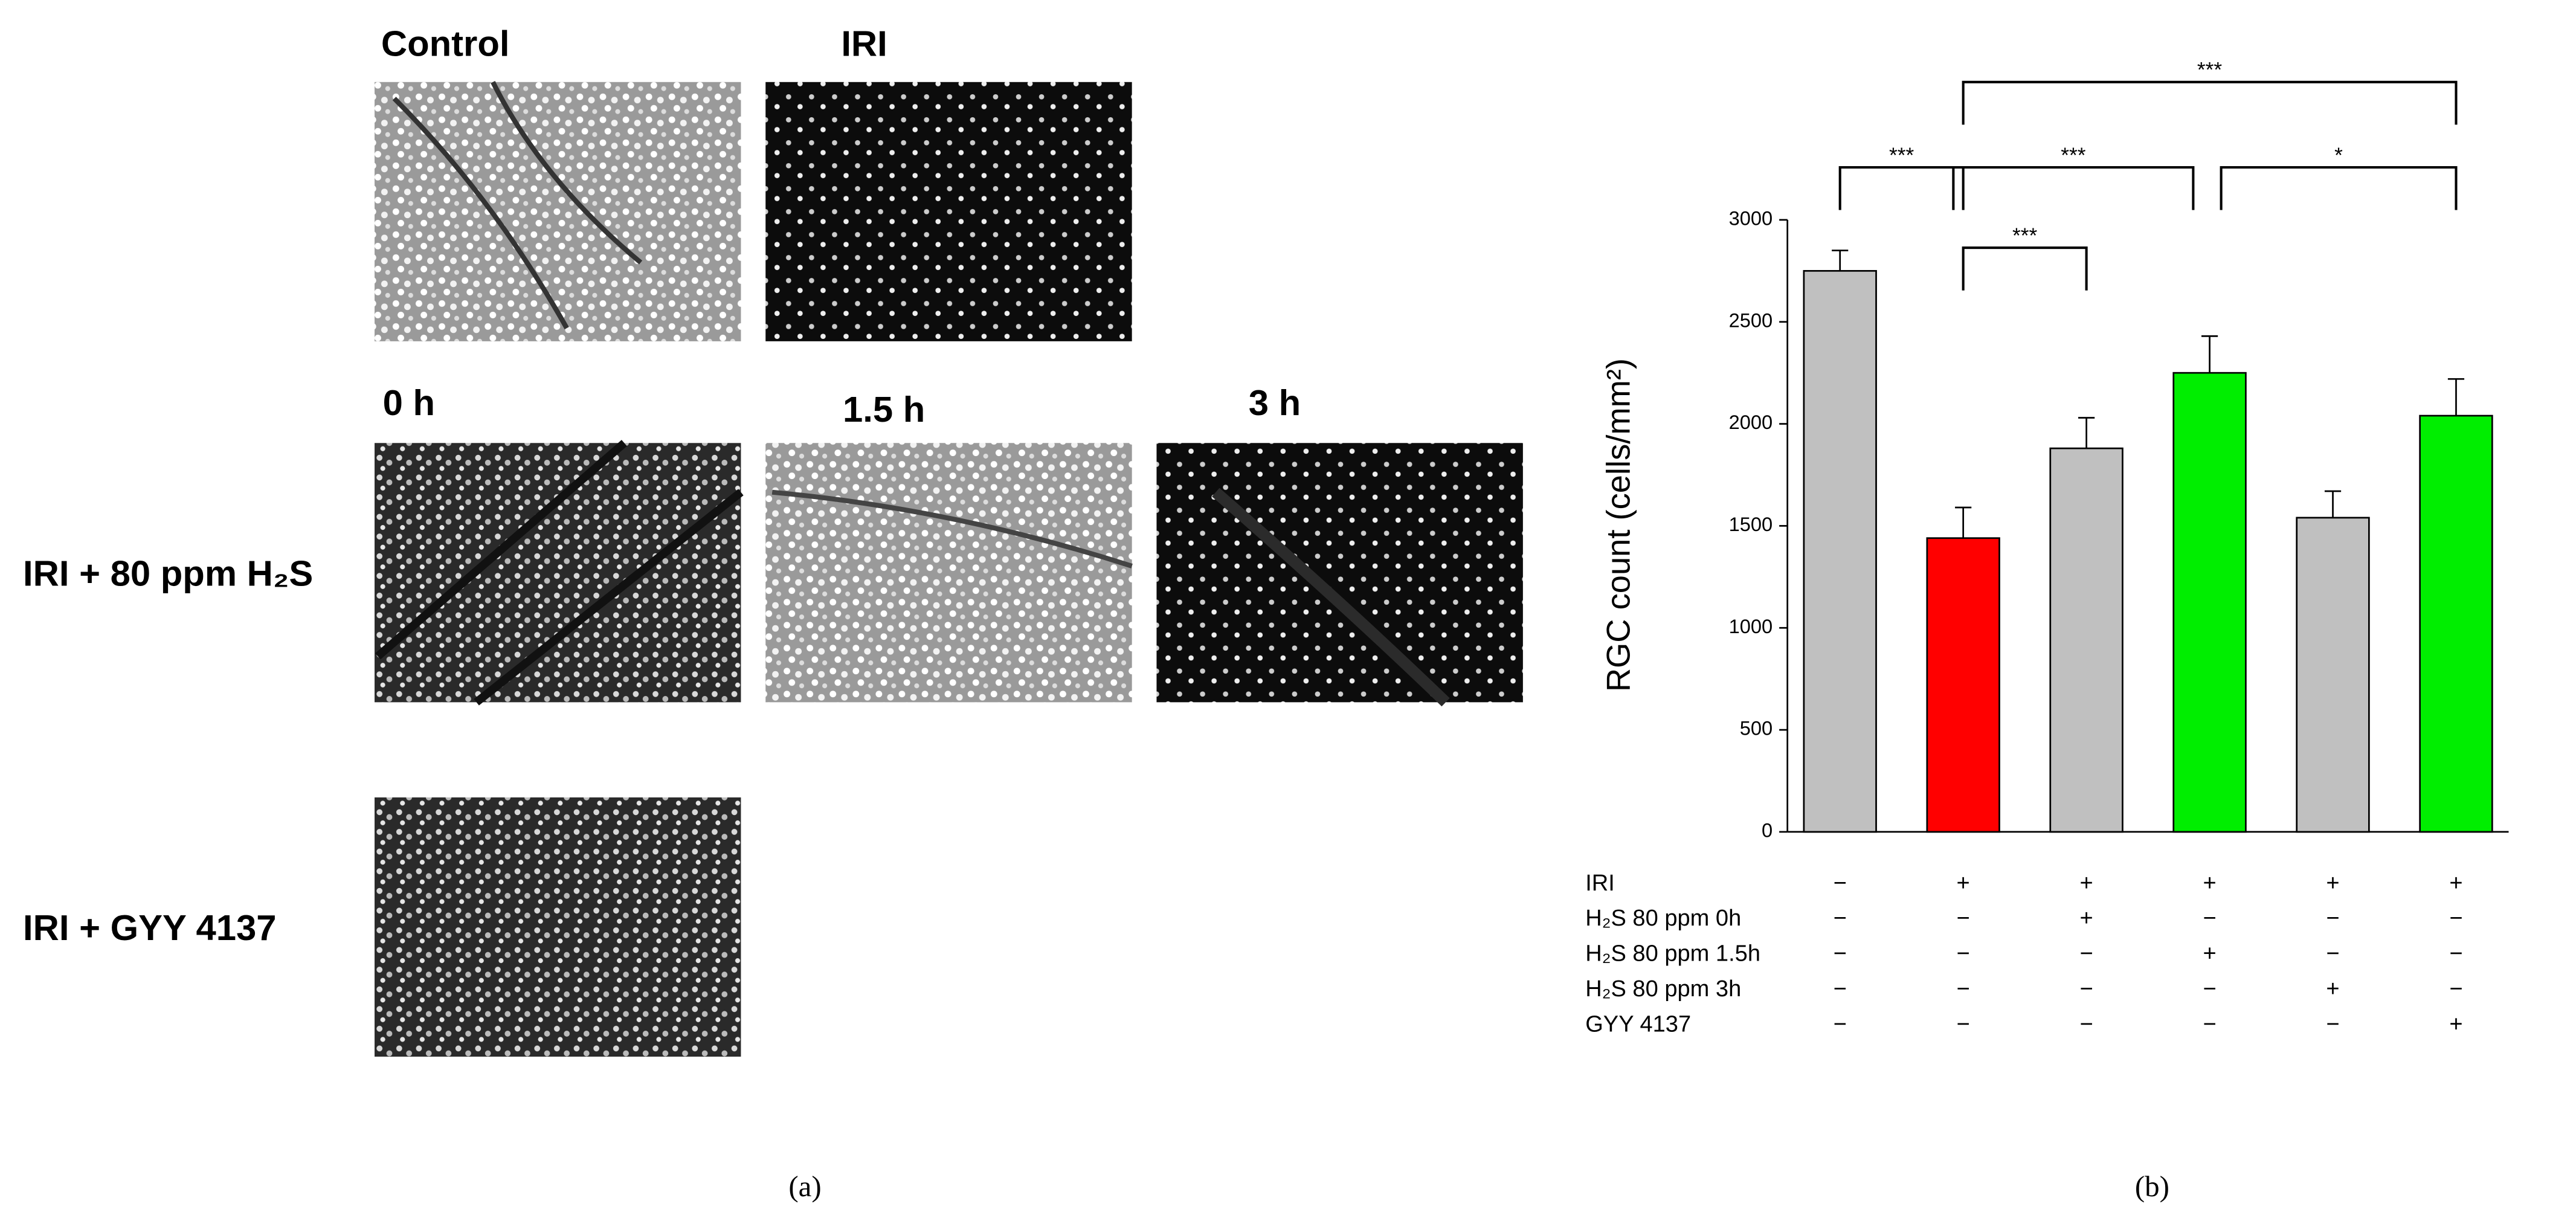 The image size is (2576, 1224). Describe the element at coordinates (1663, 989) in the screenshot. I see `treatment-label: H₂S 80 ppm 3h` at that location.